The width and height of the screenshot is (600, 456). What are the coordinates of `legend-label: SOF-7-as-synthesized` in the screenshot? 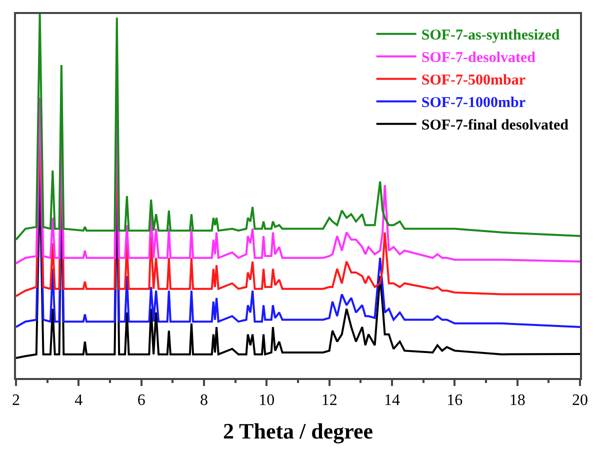 It's located at (490, 36).